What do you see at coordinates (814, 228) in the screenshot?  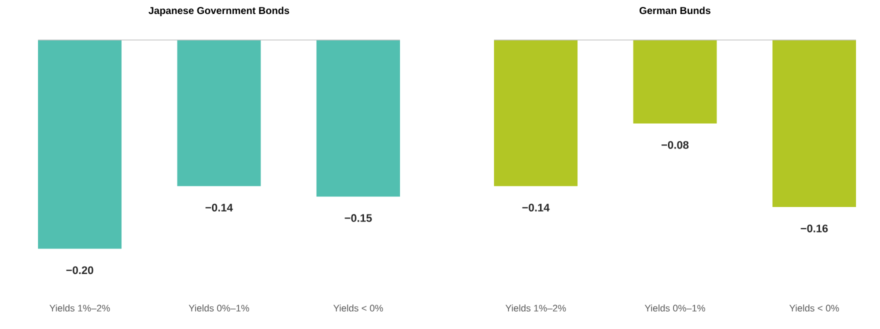 I see `data-label: −0.16` at bounding box center [814, 228].